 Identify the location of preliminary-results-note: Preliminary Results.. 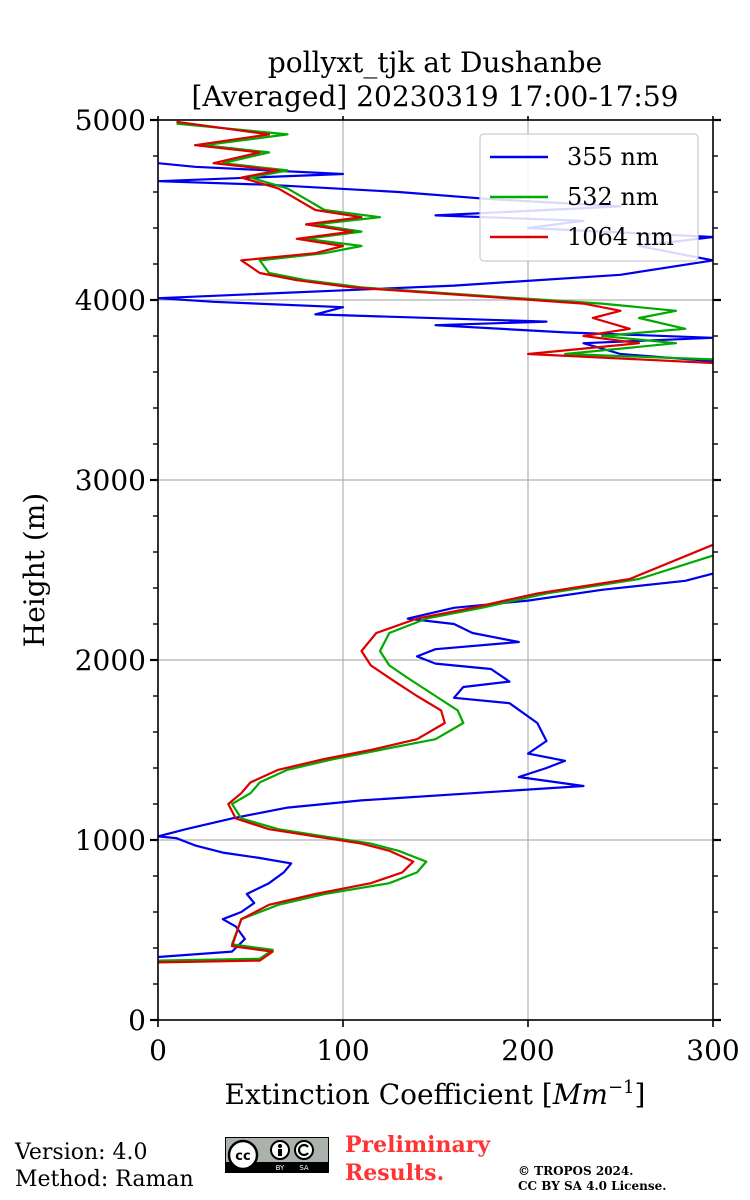
(417, 1159).